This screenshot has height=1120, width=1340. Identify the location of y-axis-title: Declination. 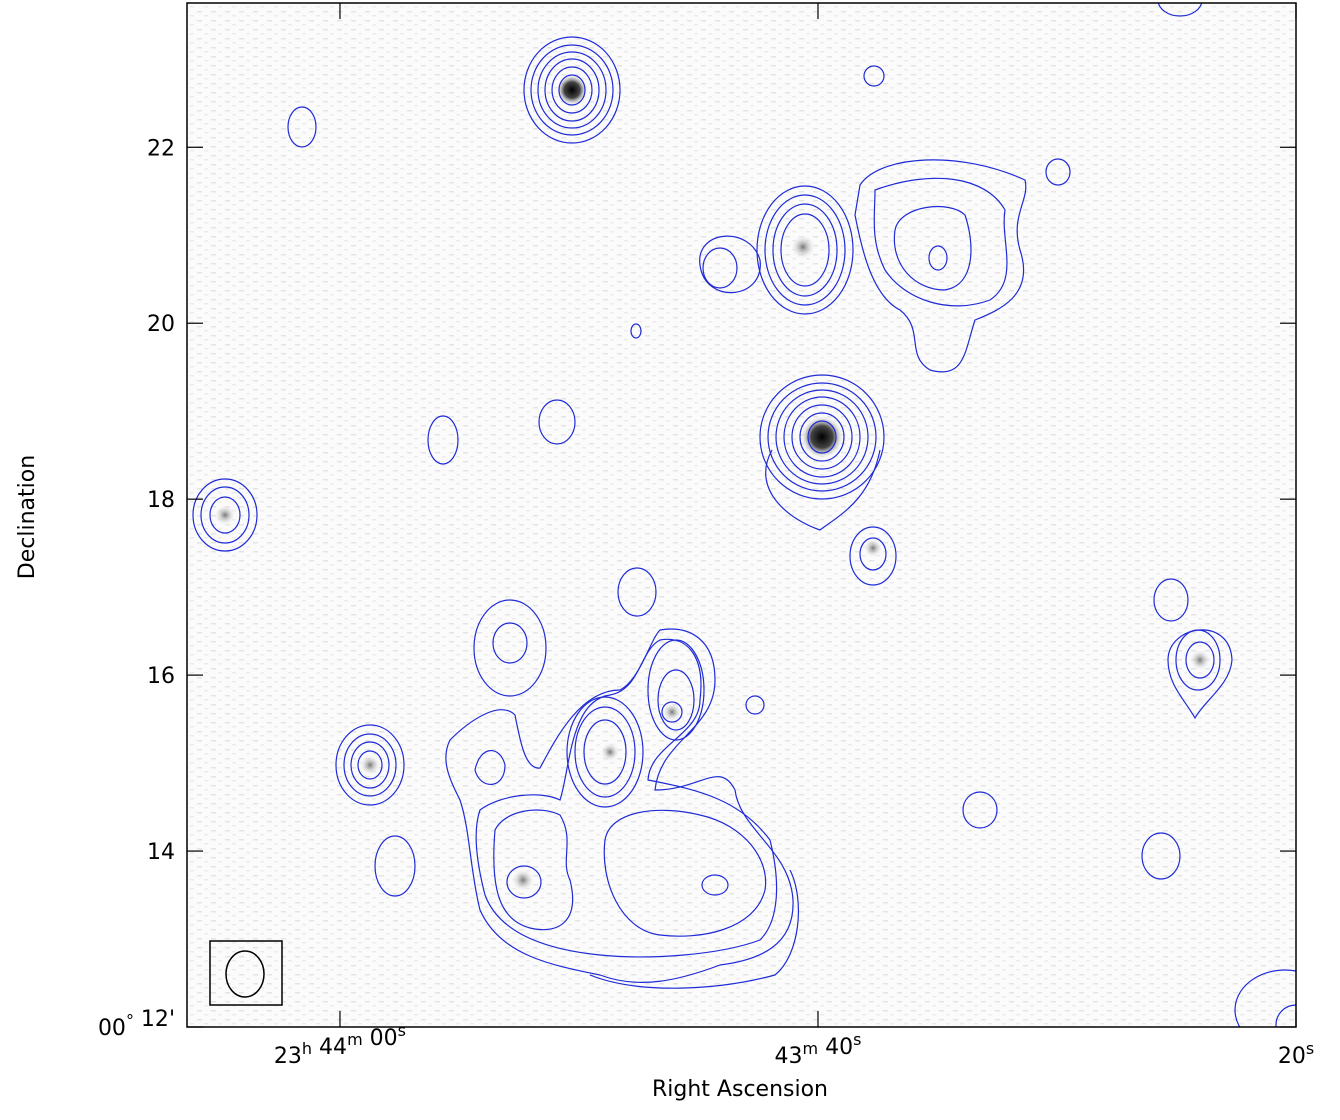
(27, 517).